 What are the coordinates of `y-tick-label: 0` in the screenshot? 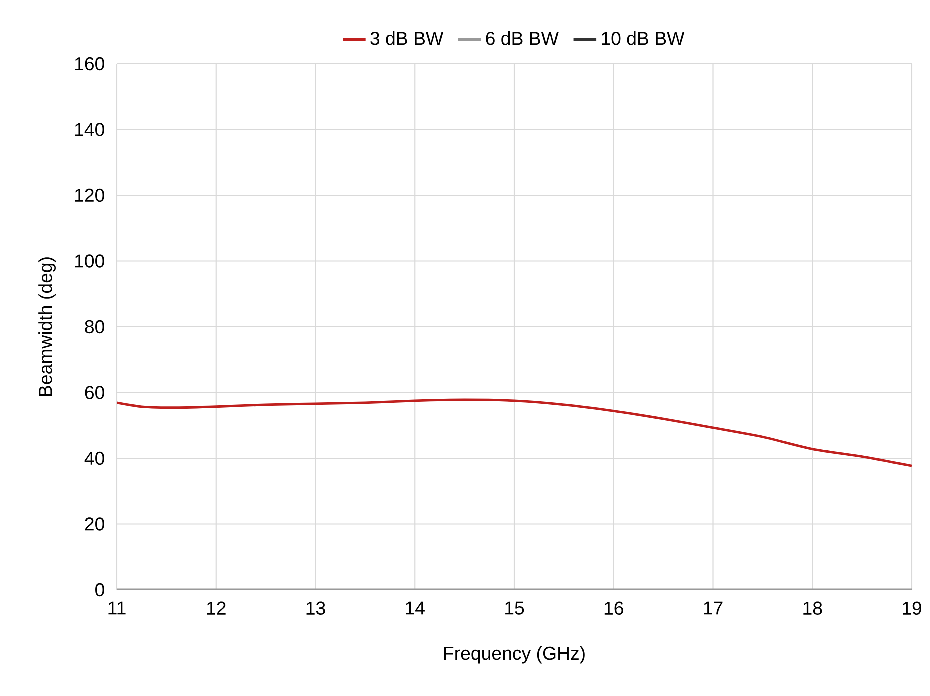 It's located at (100, 590).